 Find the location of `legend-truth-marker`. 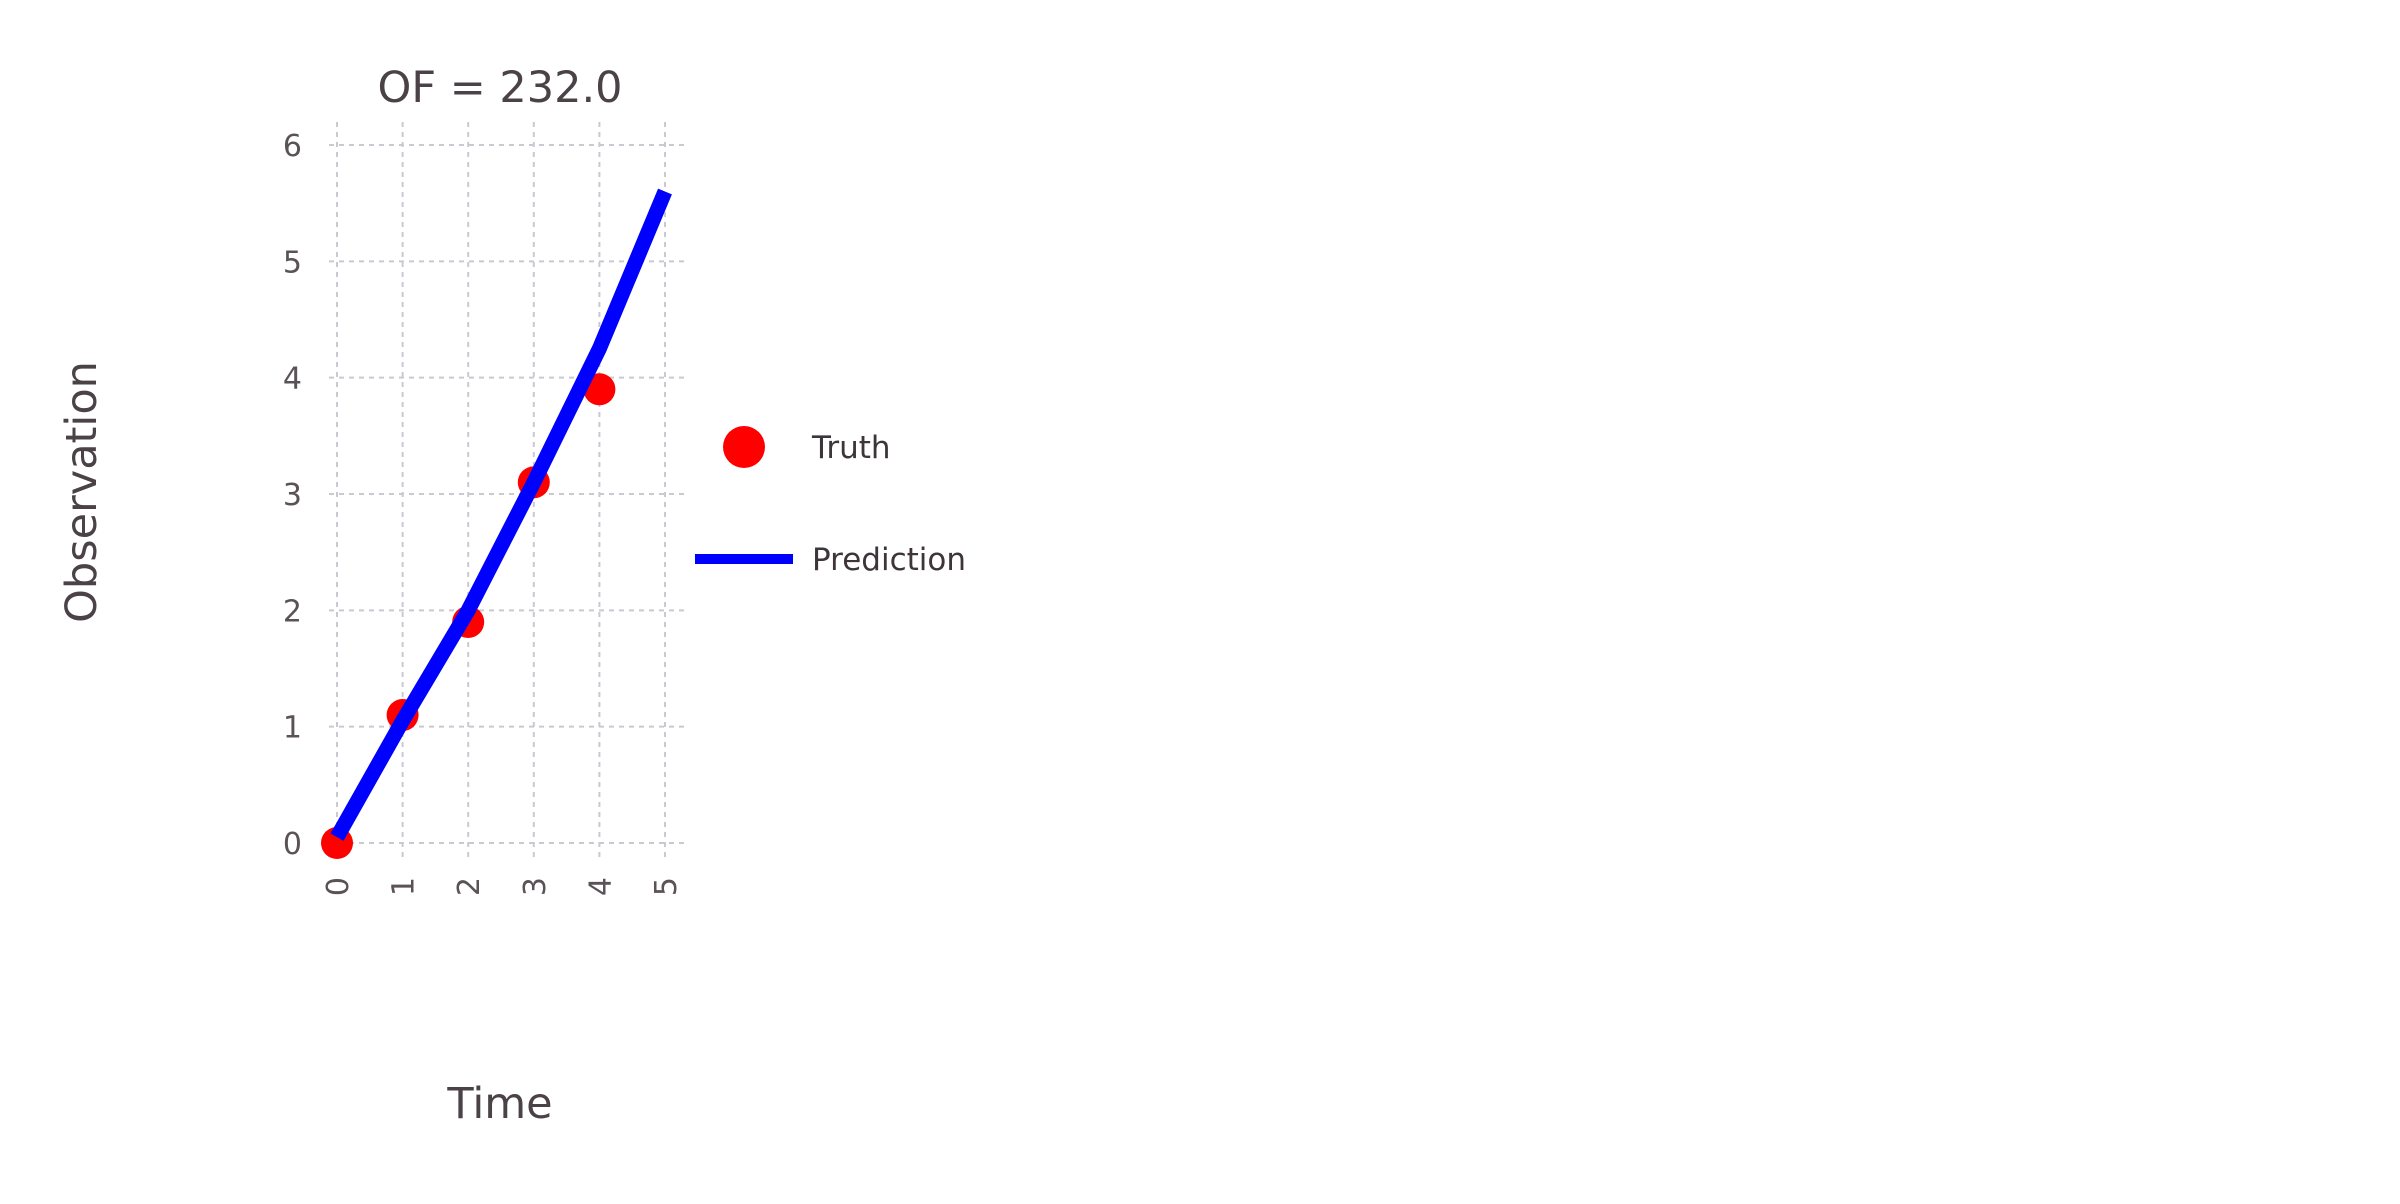

legend-truth-marker is located at coordinates (744, 447).